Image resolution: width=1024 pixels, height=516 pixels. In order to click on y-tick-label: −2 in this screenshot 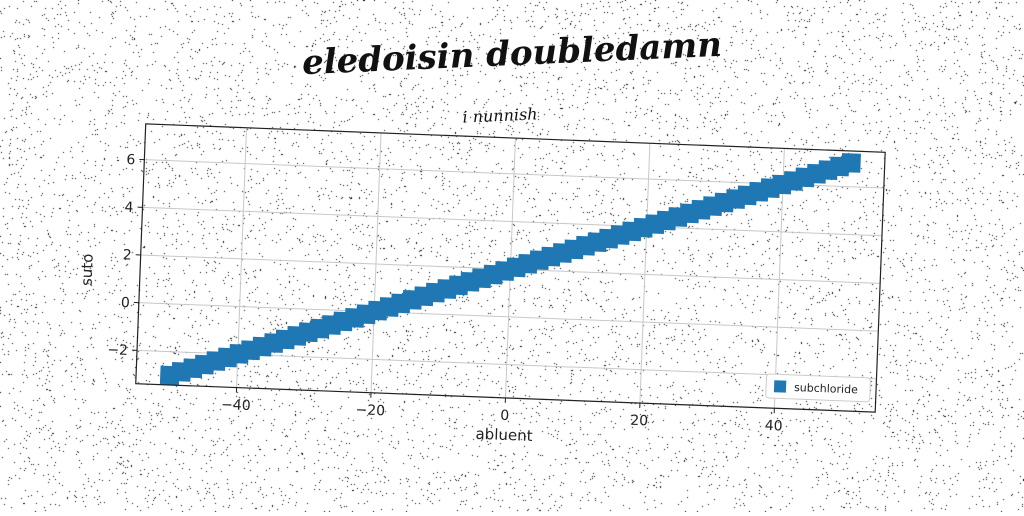, I will do `click(117, 350)`.